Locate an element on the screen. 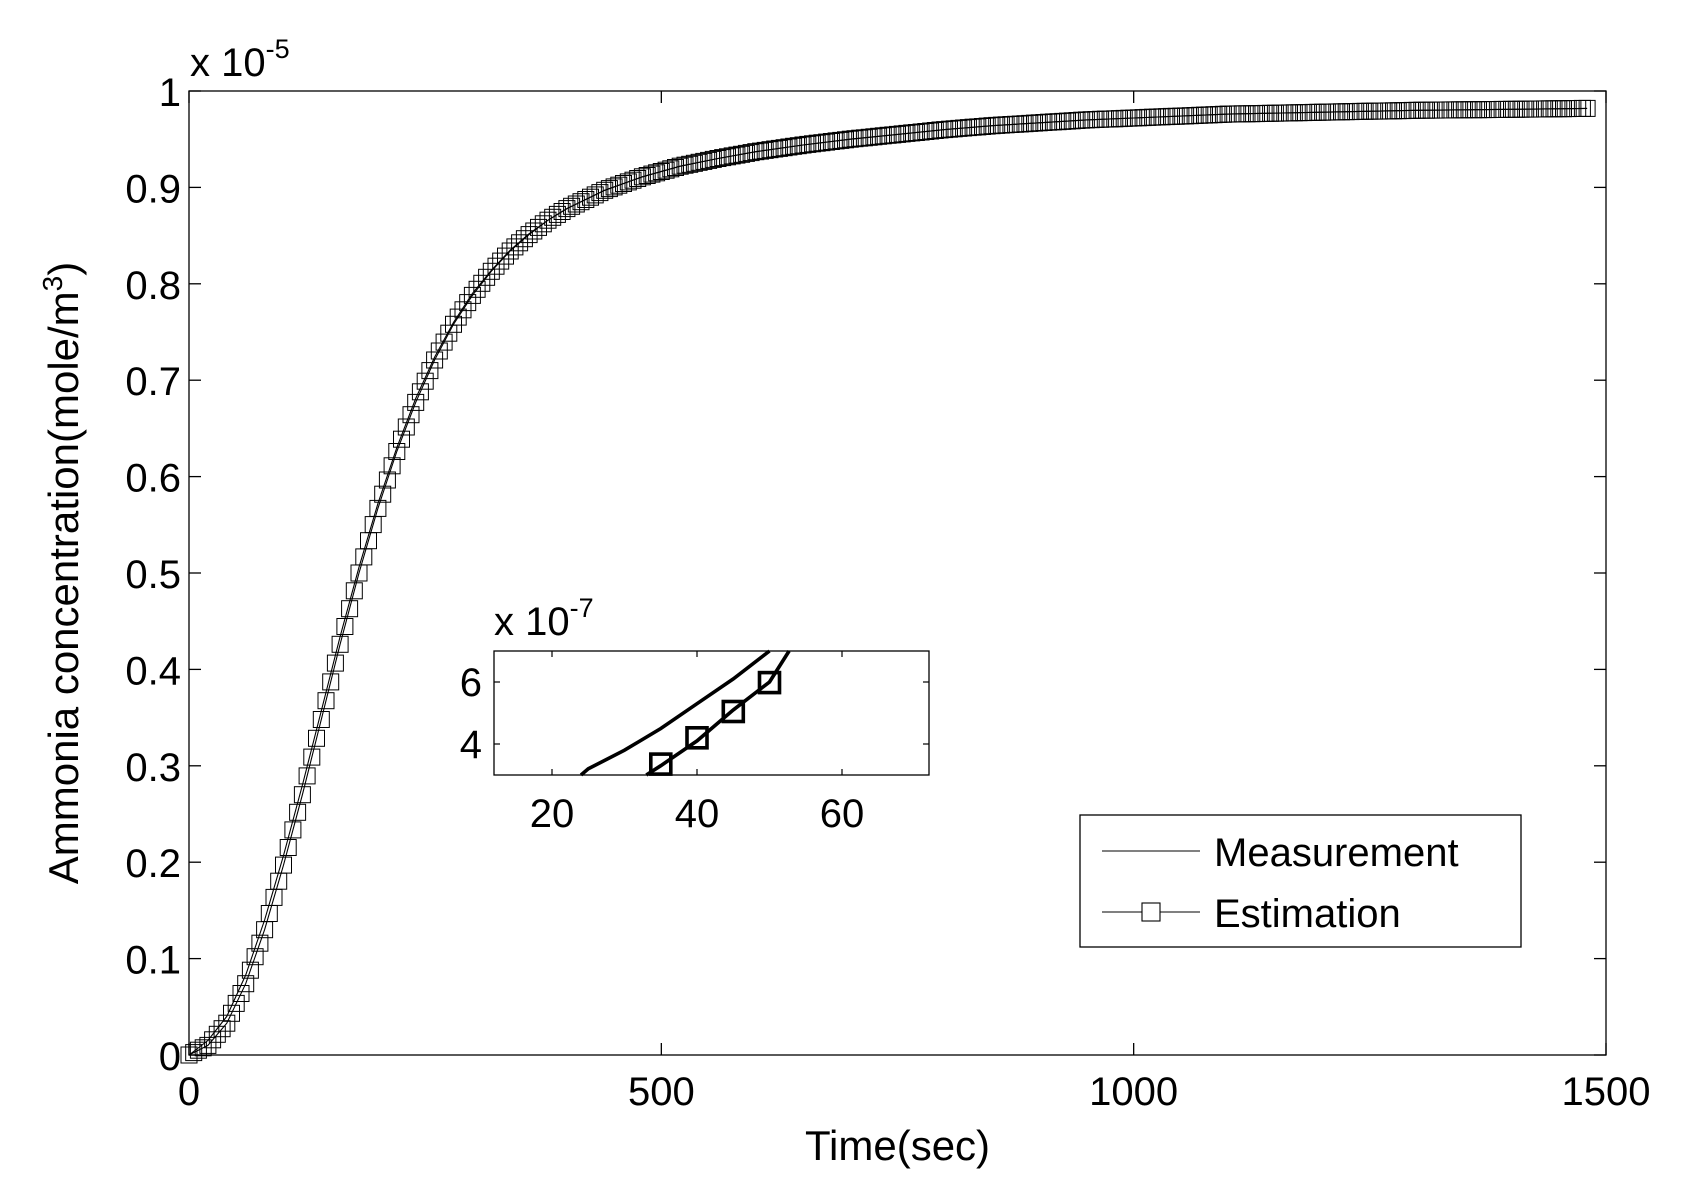 This screenshot has height=1196, width=1684. y-axis-label: Ammonia concentration(mole/m3) is located at coordinates (62, 573).